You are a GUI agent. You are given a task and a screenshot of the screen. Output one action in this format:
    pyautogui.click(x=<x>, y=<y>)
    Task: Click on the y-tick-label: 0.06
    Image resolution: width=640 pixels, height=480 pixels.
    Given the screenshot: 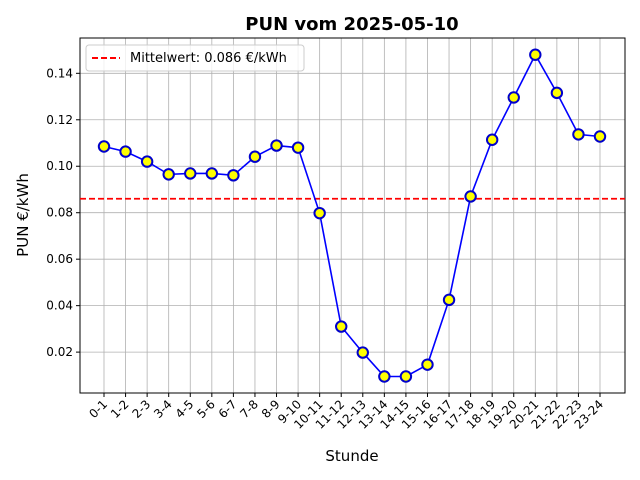 What is the action you would take?
    pyautogui.click(x=59, y=259)
    